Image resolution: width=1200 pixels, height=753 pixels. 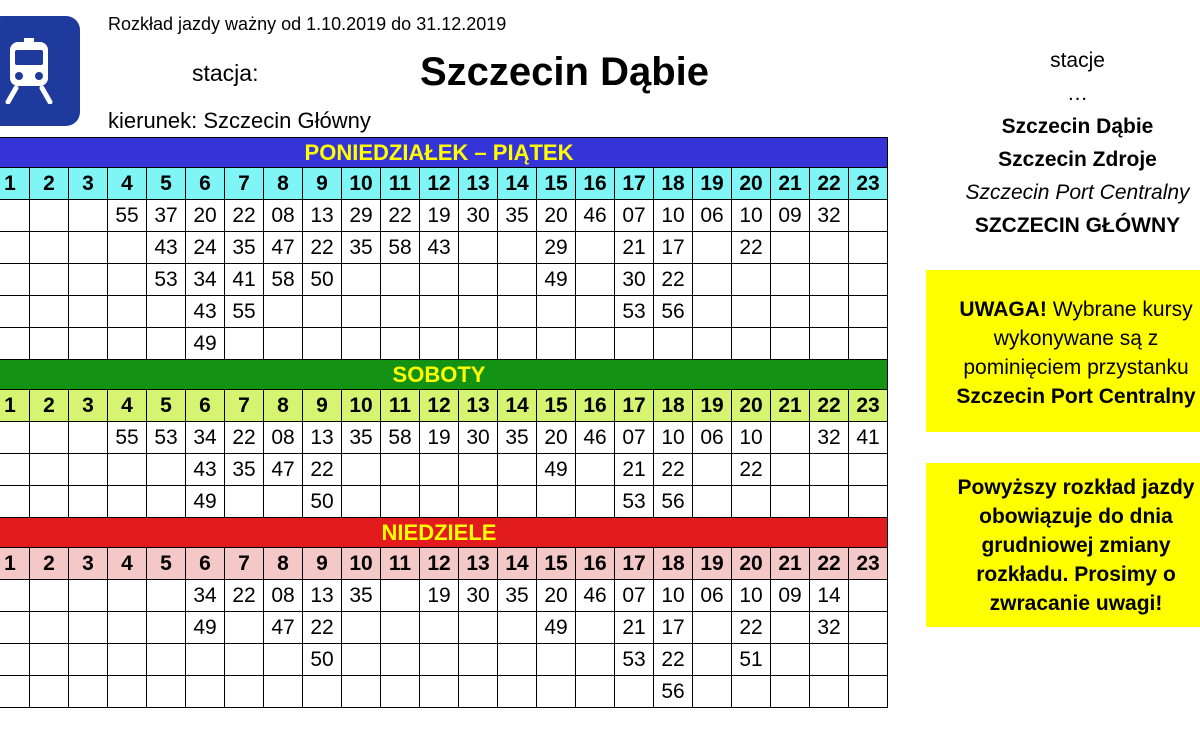 What do you see at coordinates (1076, 603) in the screenshot?
I see `notice-line: zwracanie uwagi!` at bounding box center [1076, 603].